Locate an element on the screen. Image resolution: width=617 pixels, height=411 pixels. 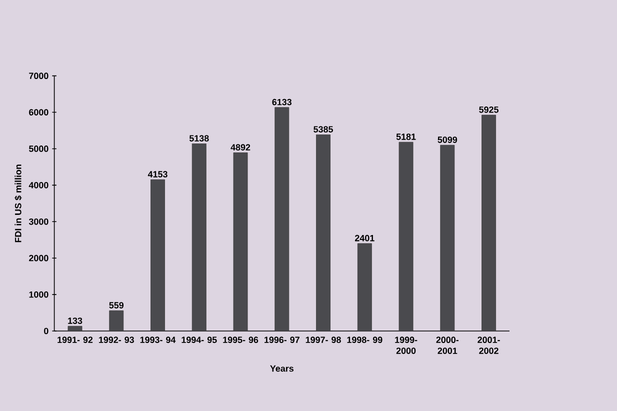
data-label: 5925 is located at coordinates (489, 109).